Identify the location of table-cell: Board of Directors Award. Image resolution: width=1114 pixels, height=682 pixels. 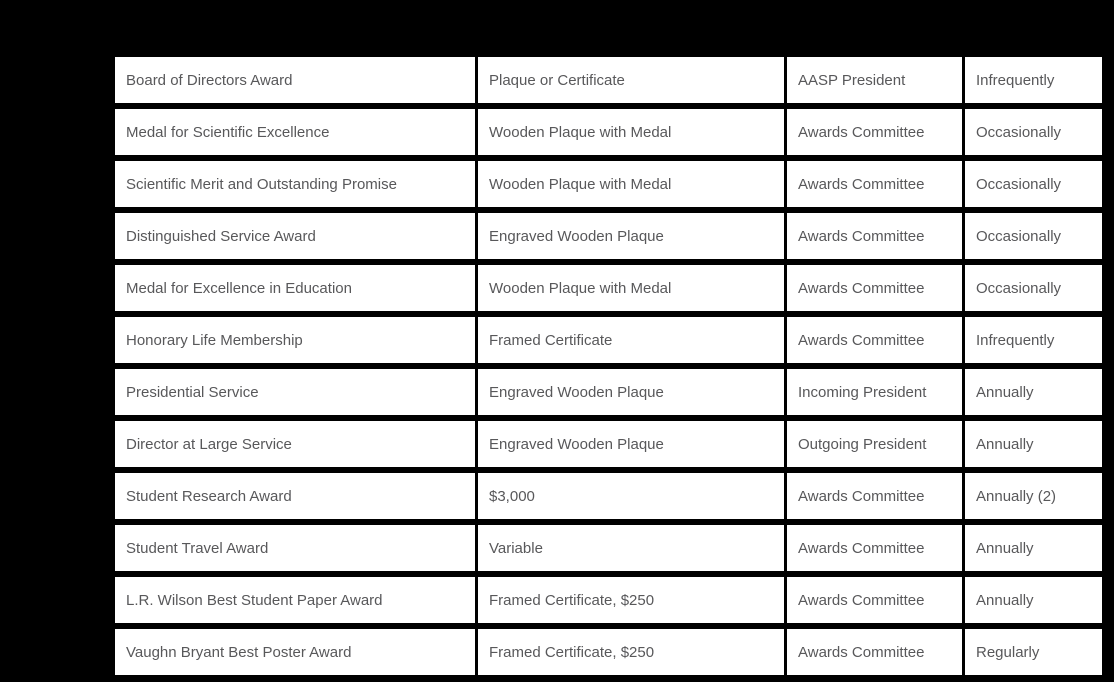
(295, 80).